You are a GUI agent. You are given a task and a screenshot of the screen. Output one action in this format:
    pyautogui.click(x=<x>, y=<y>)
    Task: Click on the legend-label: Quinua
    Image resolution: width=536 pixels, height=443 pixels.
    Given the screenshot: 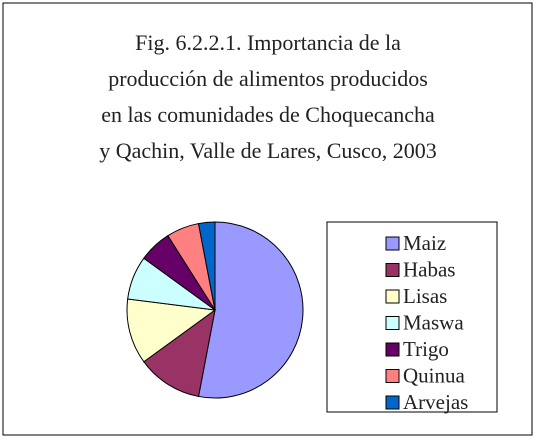 What is the action you would take?
    pyautogui.click(x=434, y=376)
    